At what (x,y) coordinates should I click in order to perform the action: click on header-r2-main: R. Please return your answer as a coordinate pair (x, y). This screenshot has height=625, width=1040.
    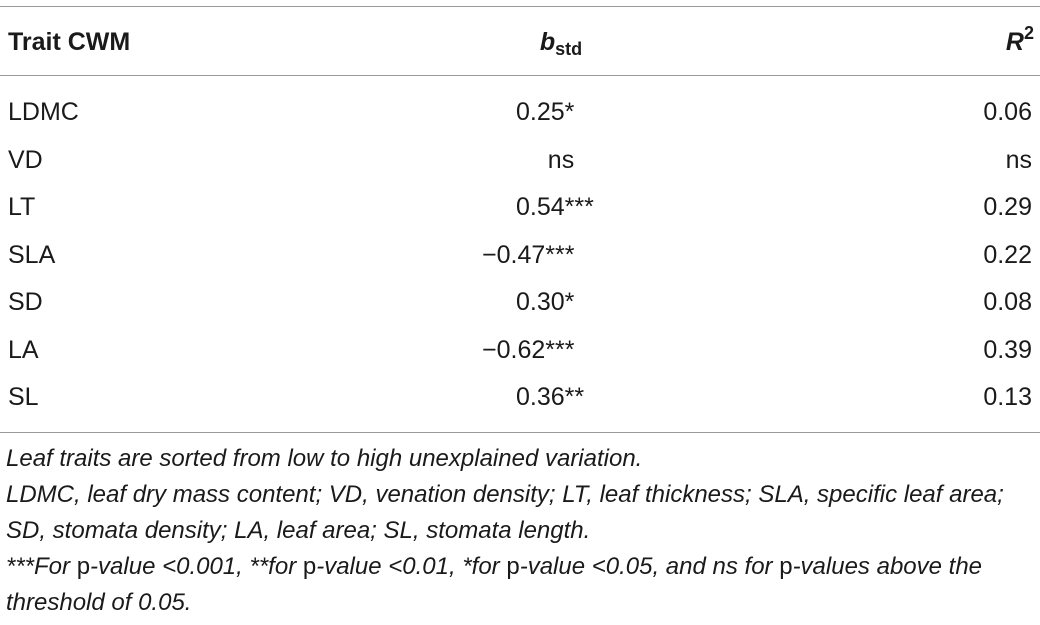
    Looking at the image, I should click on (1014, 42).